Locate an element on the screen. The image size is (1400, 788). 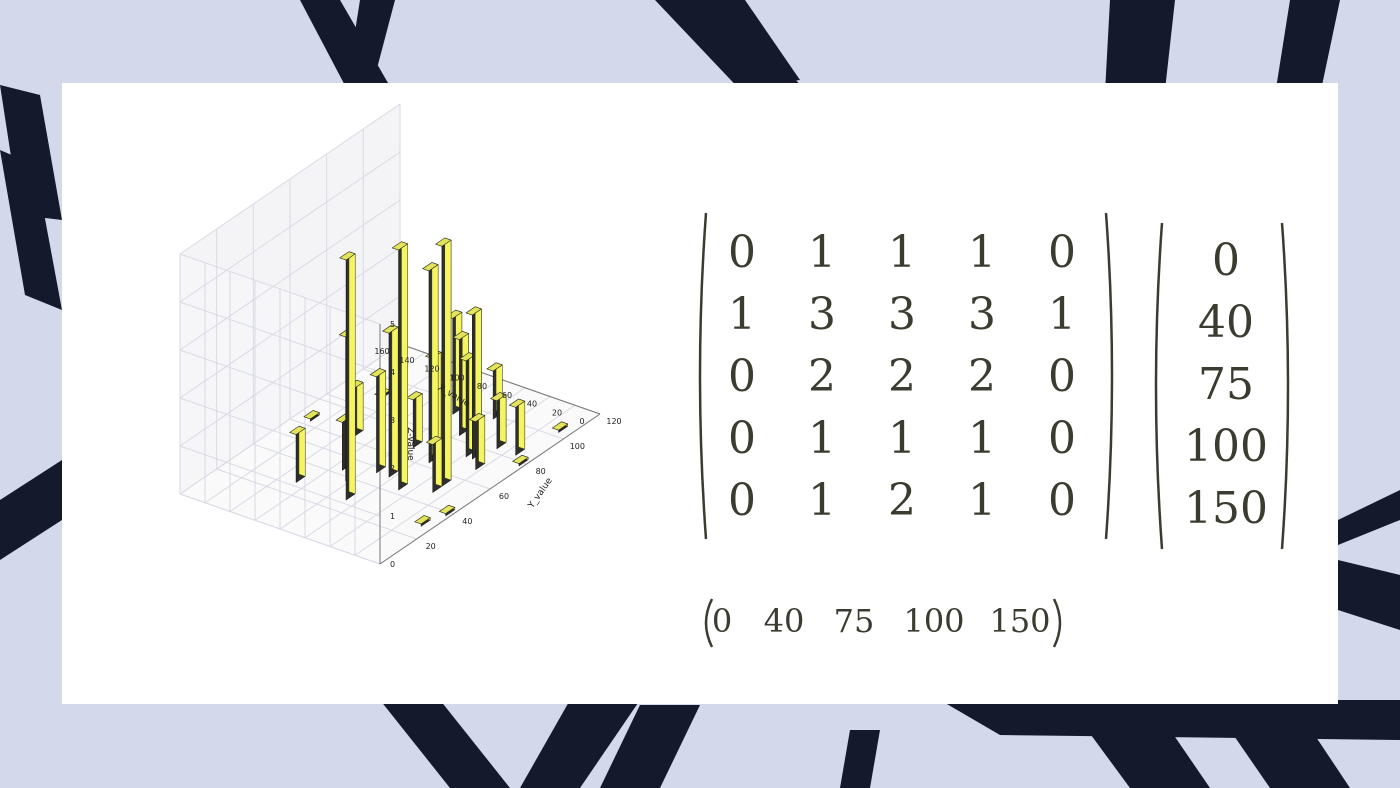
z-tick-label: 2 is located at coordinates (392, 468).